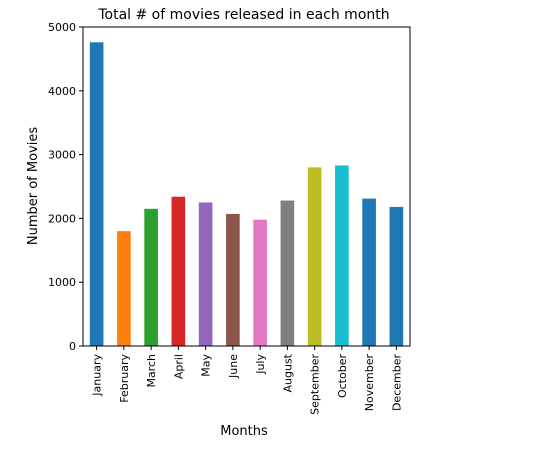 The image size is (553, 451). I want to click on x-tick-label: October, so click(342, 376).